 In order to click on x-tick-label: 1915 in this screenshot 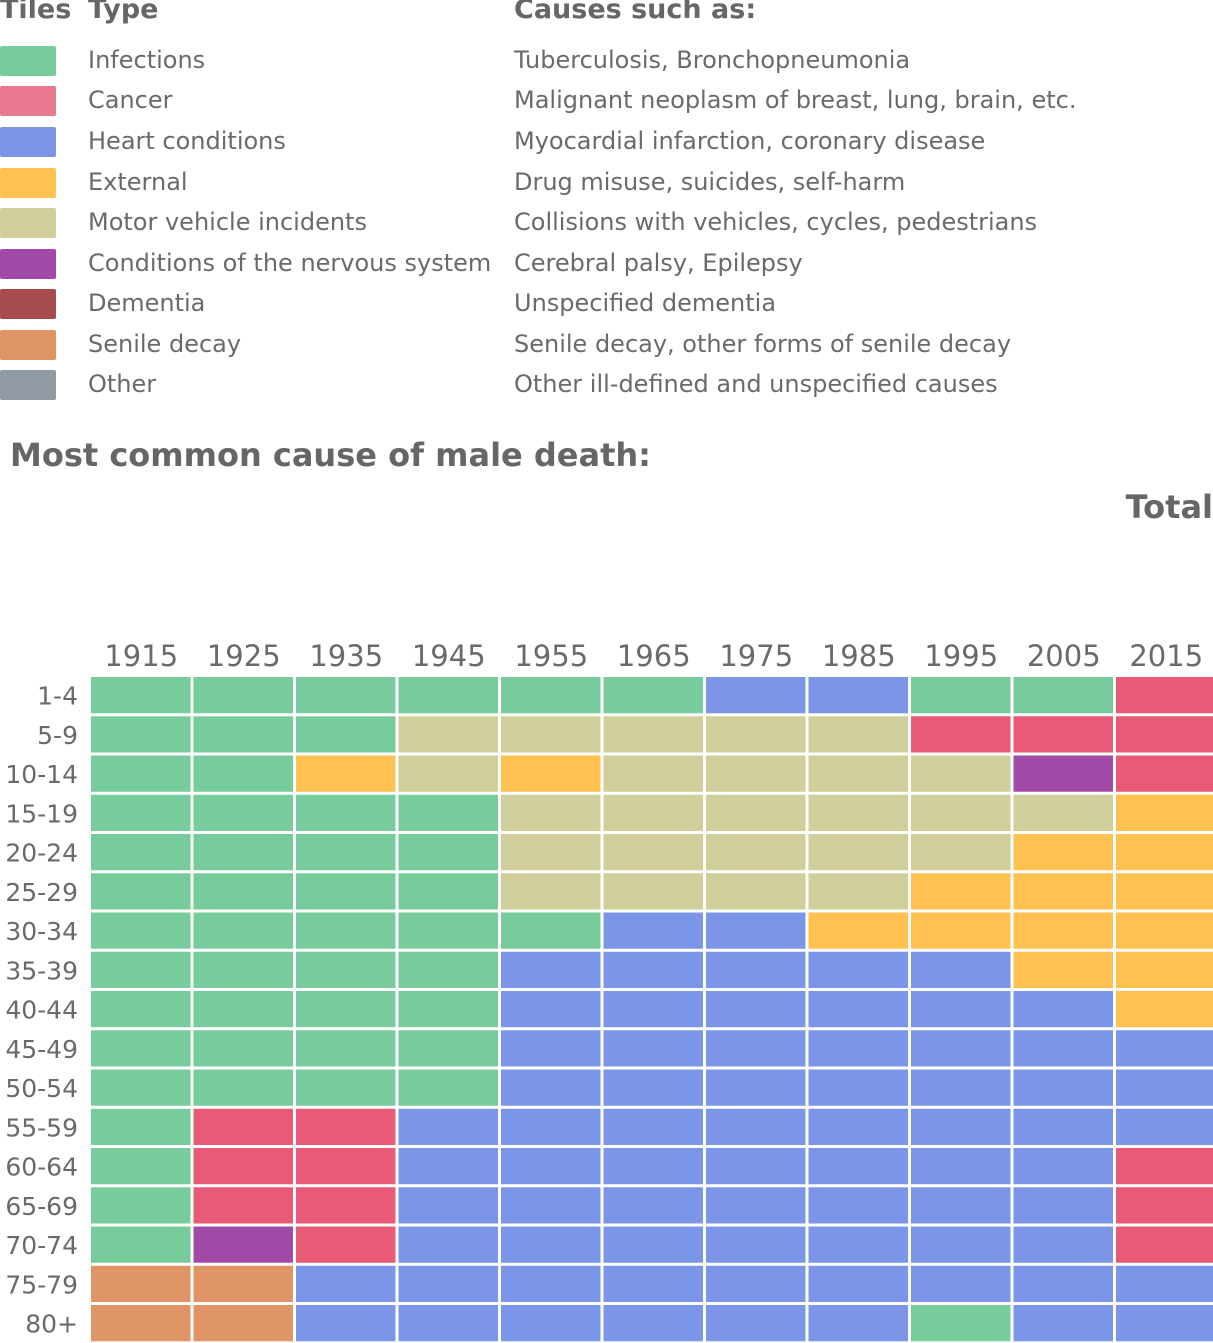, I will do `click(141, 656)`.